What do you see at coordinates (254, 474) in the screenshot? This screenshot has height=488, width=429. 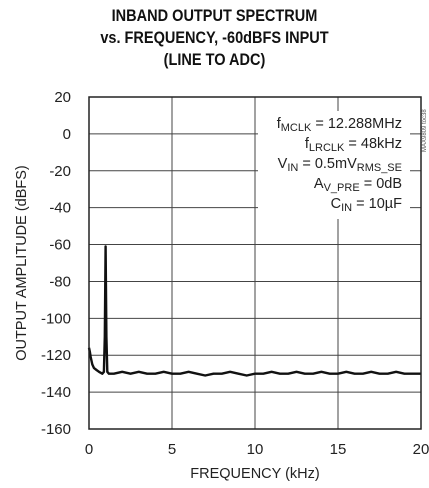 I see `x-axis-label: FREQUENCY (kHz)` at bounding box center [254, 474].